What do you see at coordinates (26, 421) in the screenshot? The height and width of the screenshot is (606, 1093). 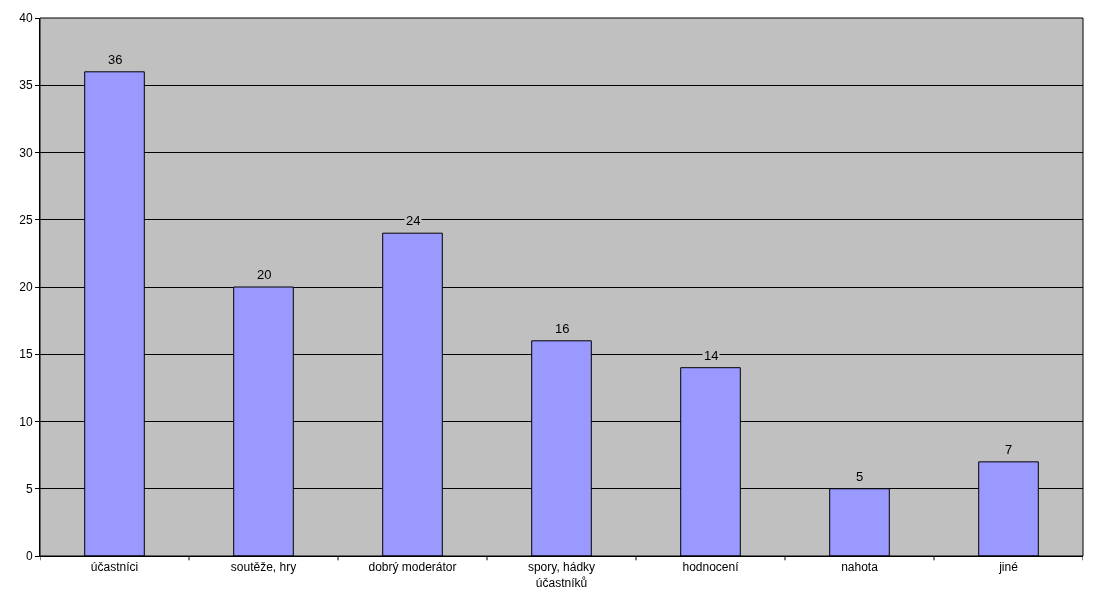 I see `y-tick-label: 10` at bounding box center [26, 421].